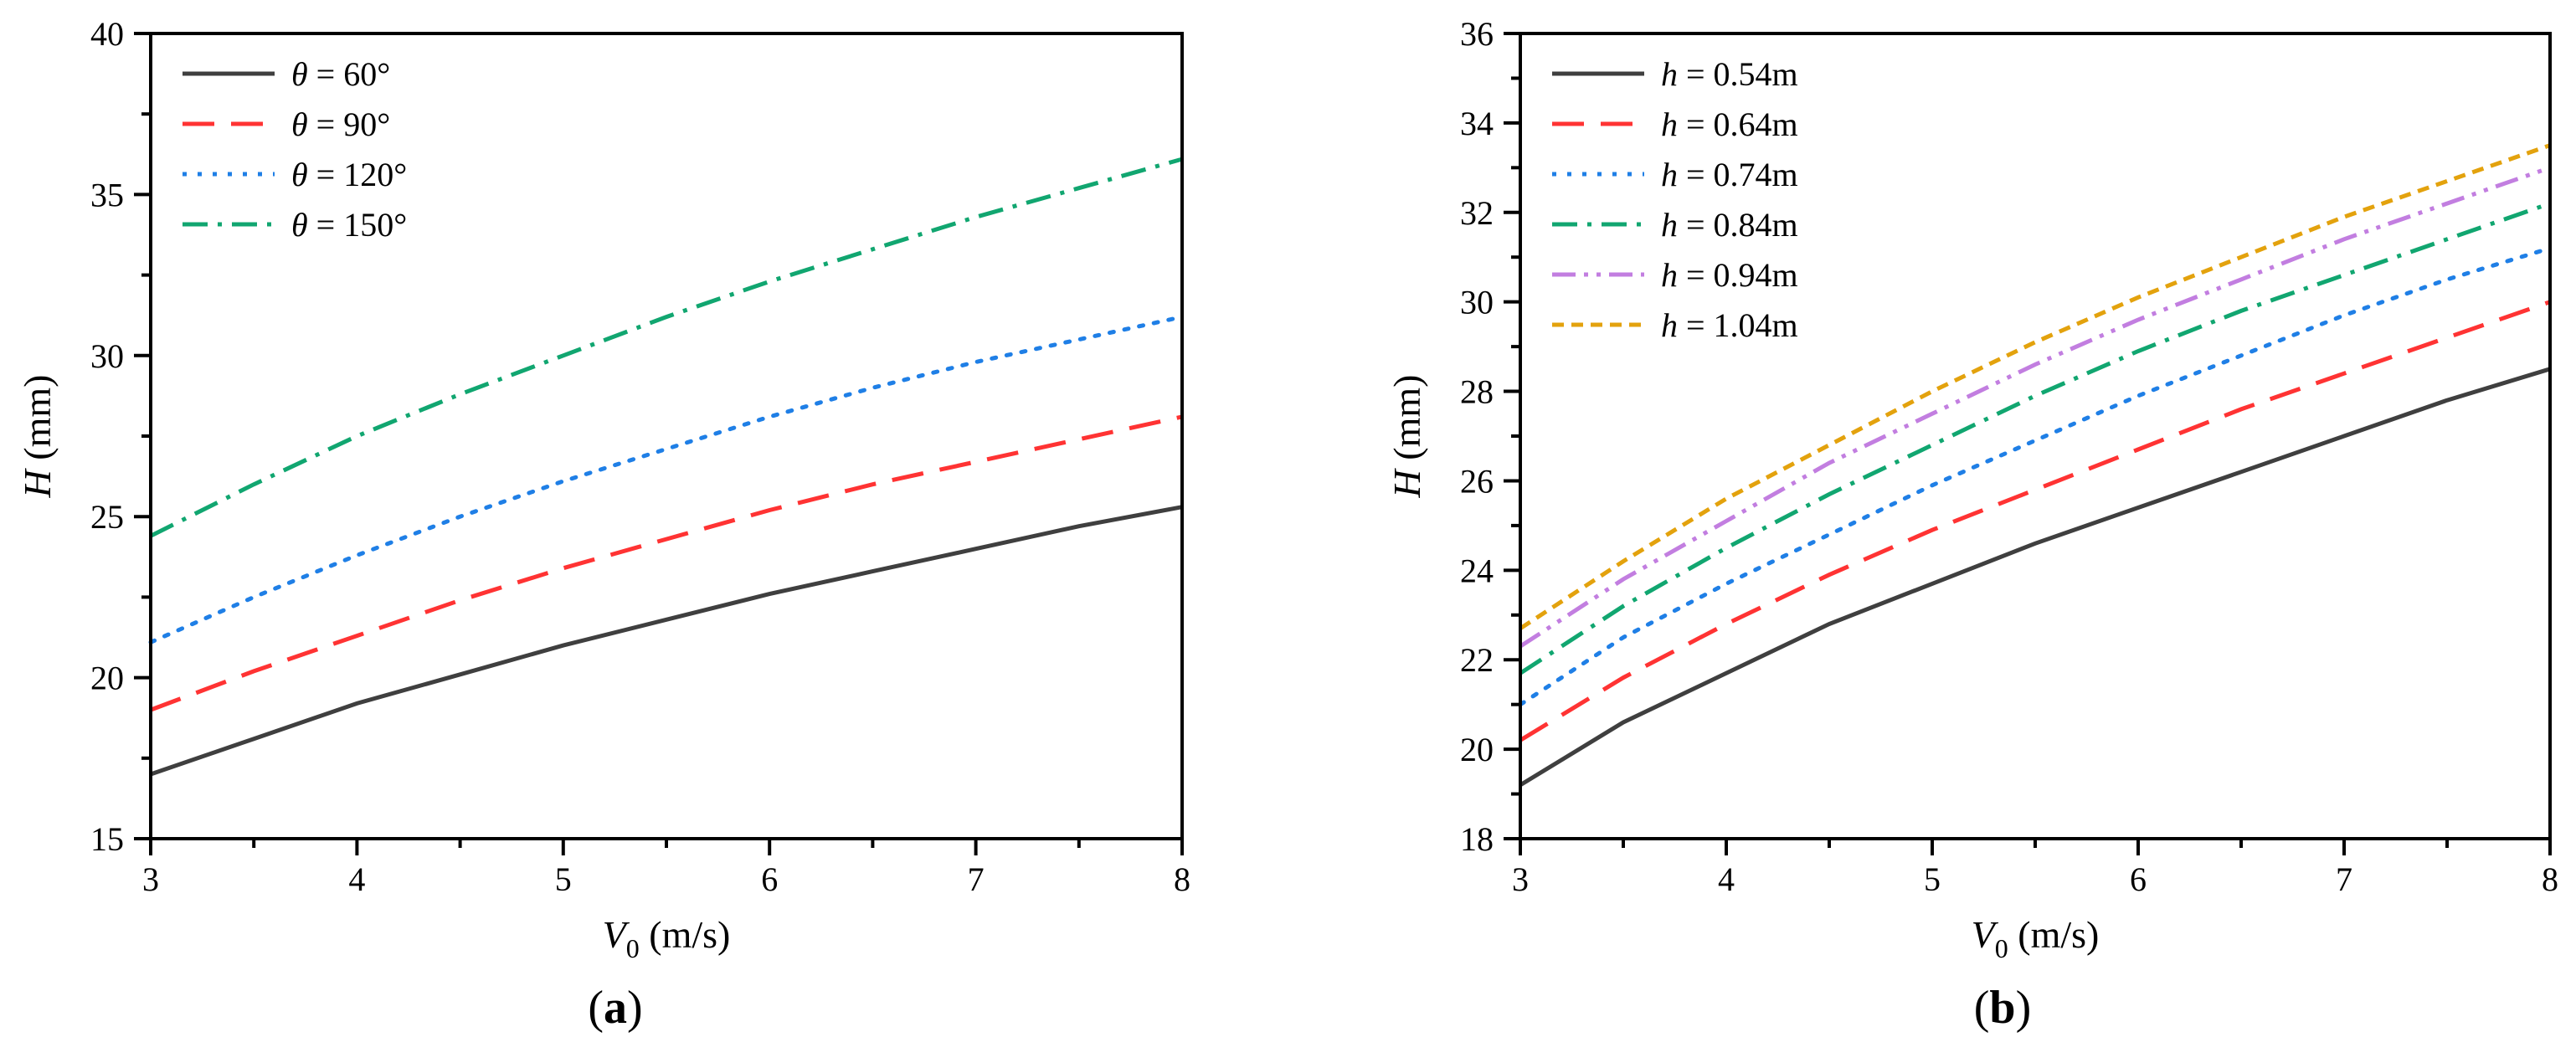 The height and width of the screenshot is (1063, 2576). What do you see at coordinates (2344, 879) in the screenshot?
I see `panel-b-x-tick-label: 7` at bounding box center [2344, 879].